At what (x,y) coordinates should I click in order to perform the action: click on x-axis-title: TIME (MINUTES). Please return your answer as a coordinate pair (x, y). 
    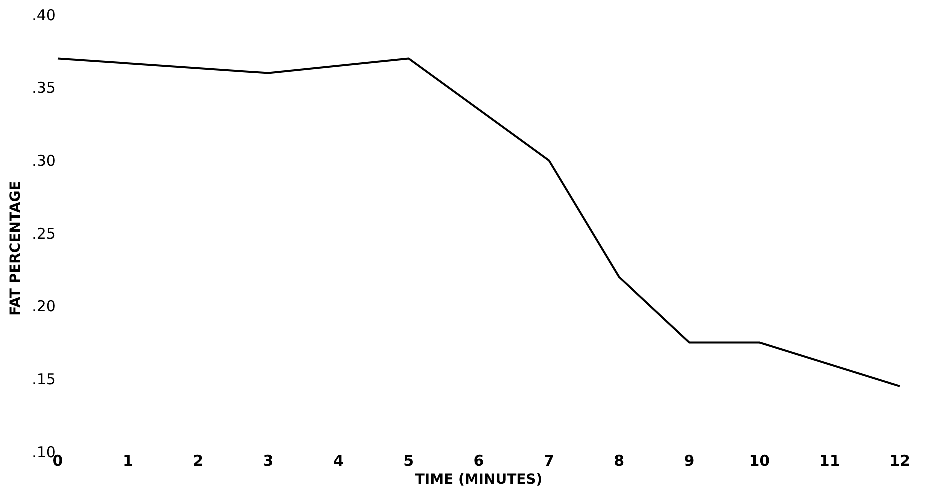
    Looking at the image, I should click on (479, 480).